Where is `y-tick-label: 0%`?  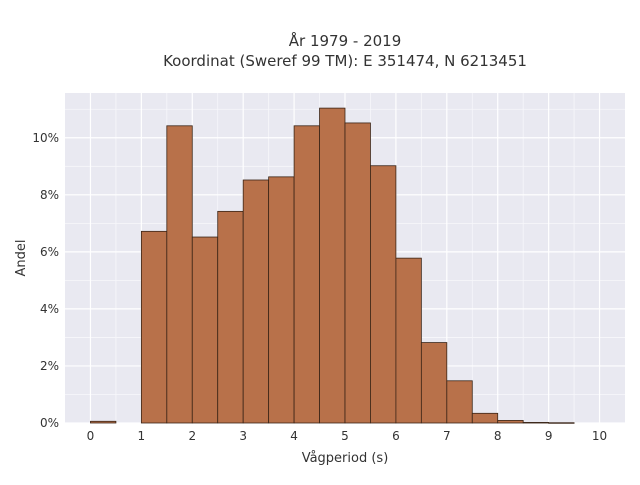 y-tick-label: 0% is located at coordinates (49, 423).